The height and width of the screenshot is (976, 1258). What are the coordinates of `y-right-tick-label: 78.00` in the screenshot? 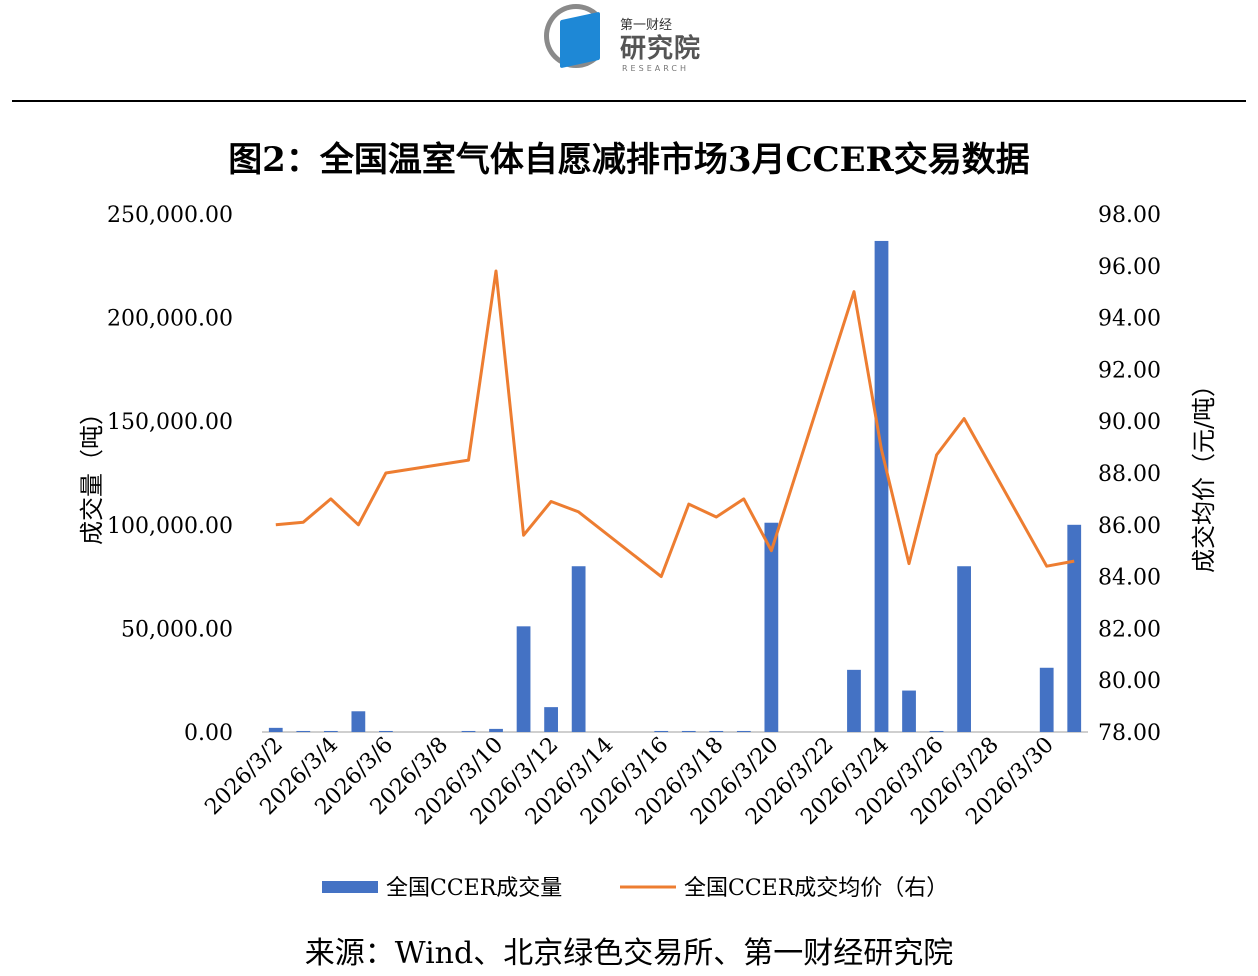 It's located at (1129, 733).